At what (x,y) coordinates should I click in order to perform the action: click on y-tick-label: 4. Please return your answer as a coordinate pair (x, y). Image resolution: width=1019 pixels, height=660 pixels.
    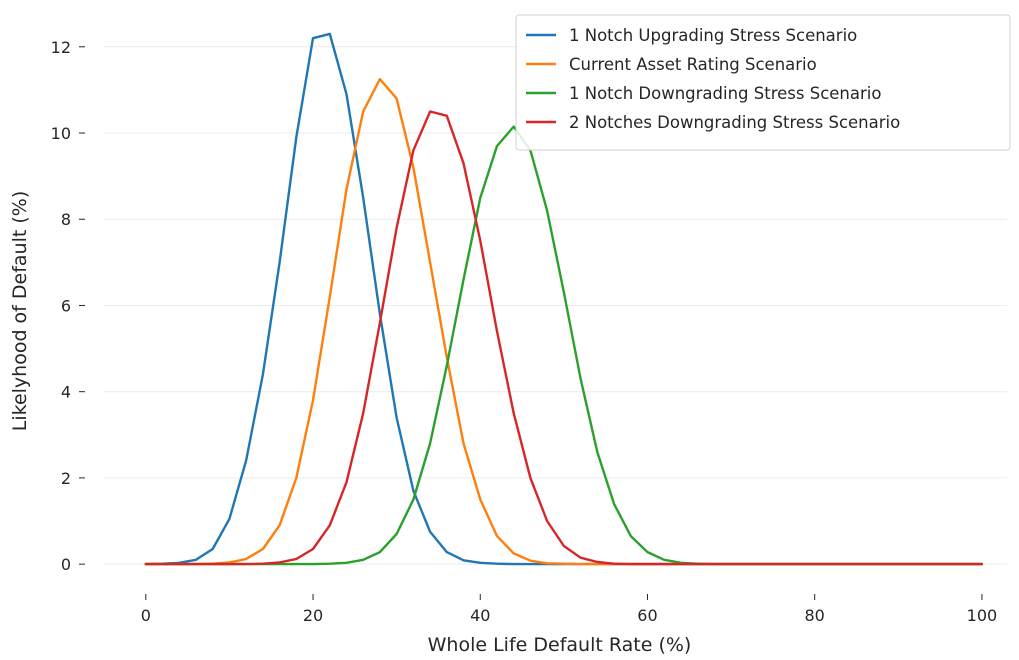
    Looking at the image, I should click on (66, 392).